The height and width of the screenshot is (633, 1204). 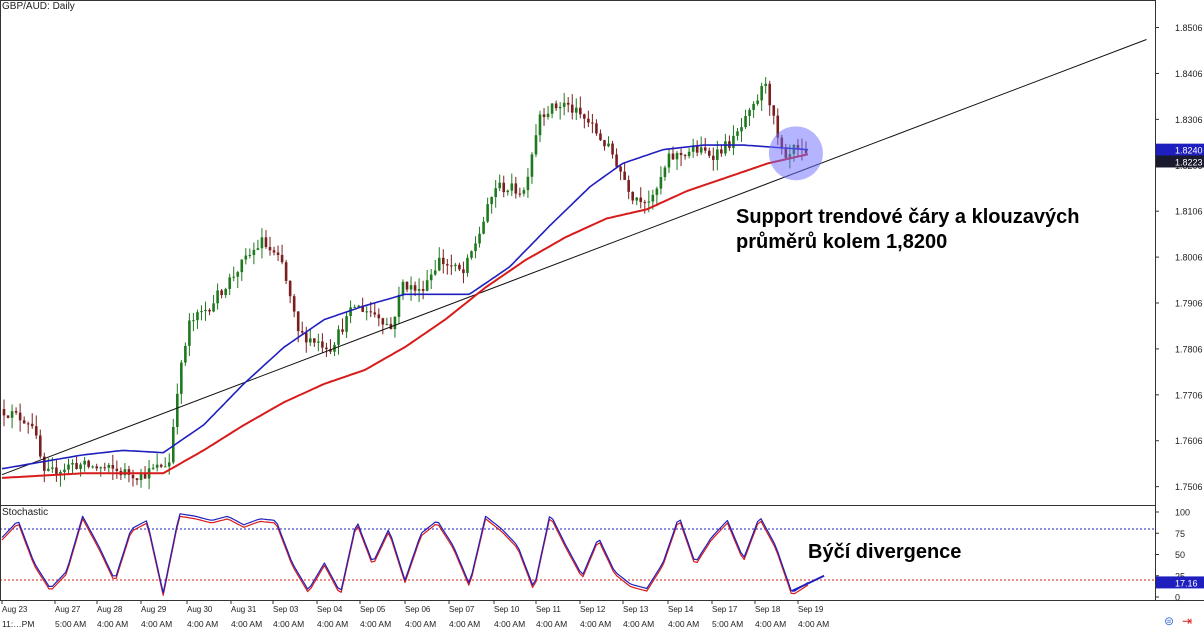 What do you see at coordinates (154, 609) in the screenshot?
I see `time-date-label: Aug 29` at bounding box center [154, 609].